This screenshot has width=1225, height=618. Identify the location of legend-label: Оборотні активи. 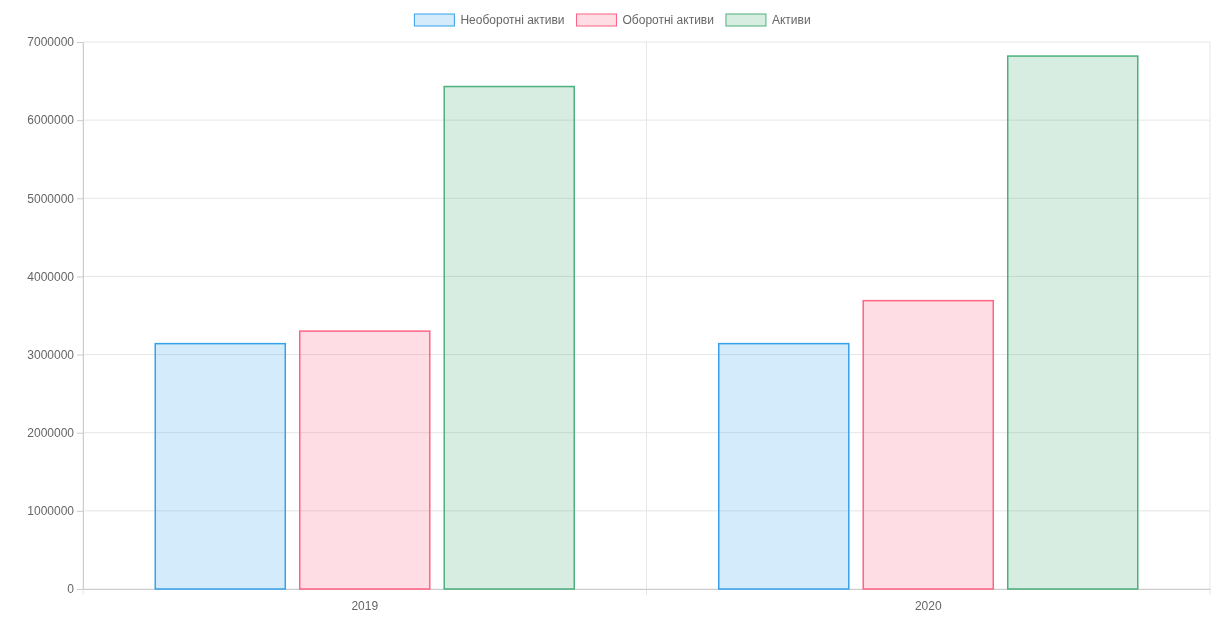
(668, 20).